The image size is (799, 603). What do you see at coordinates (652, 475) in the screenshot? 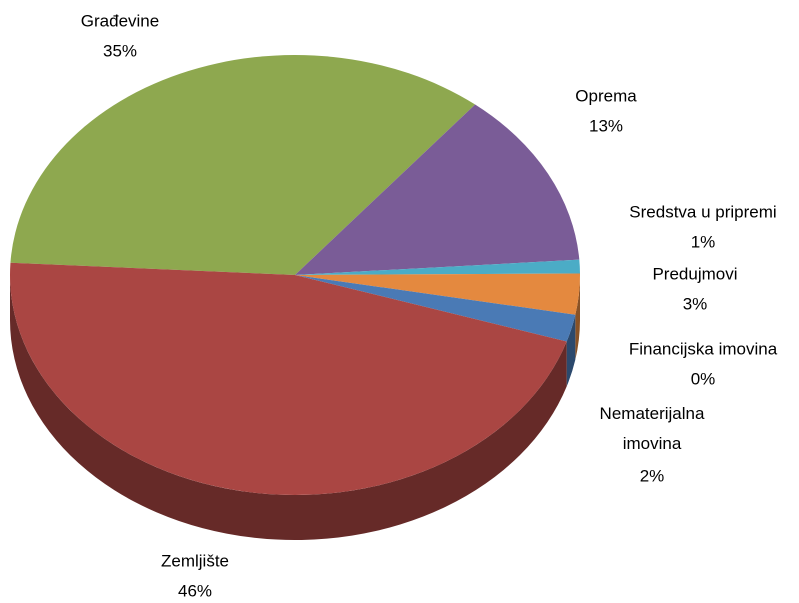
I see `value-label: 2%` at bounding box center [652, 475].